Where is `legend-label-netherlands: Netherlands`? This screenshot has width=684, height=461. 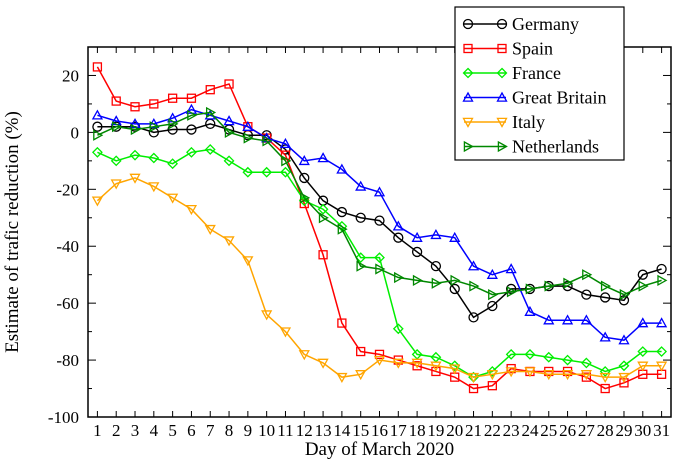
legend-label-netherlands: Netherlands is located at coordinates (555, 147).